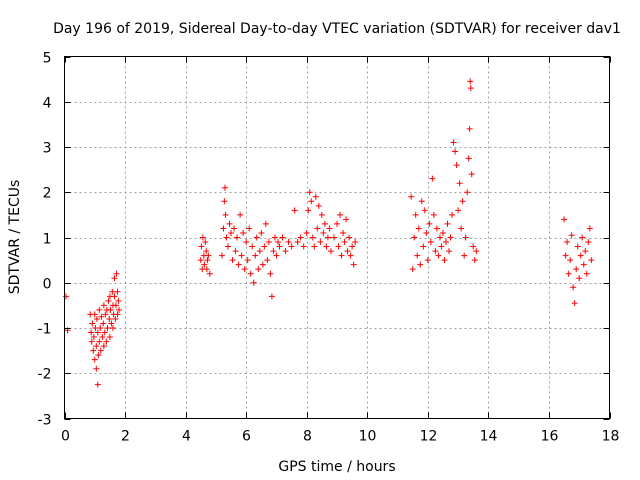 This screenshot has height=480, width=640. What do you see at coordinates (15, 237) in the screenshot?
I see `y-axis-label: SDTVAR / TECUs` at bounding box center [15, 237].